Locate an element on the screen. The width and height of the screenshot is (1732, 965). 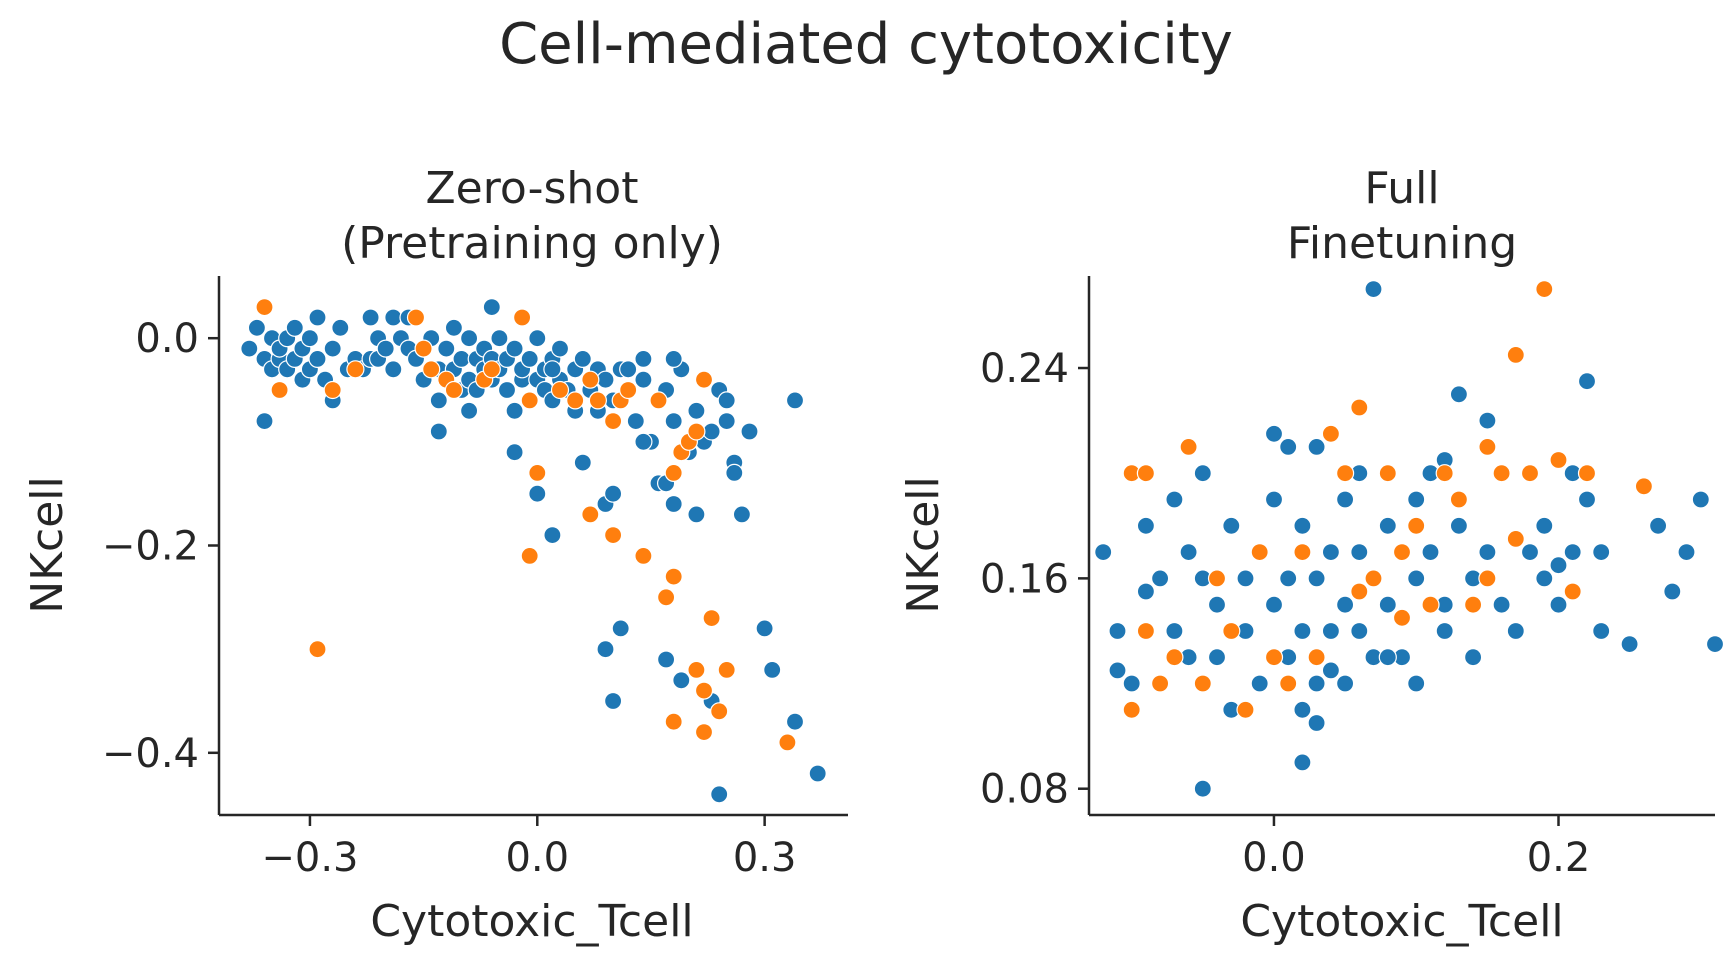
y-axis-label: NKcell is located at coordinates (47, 544).